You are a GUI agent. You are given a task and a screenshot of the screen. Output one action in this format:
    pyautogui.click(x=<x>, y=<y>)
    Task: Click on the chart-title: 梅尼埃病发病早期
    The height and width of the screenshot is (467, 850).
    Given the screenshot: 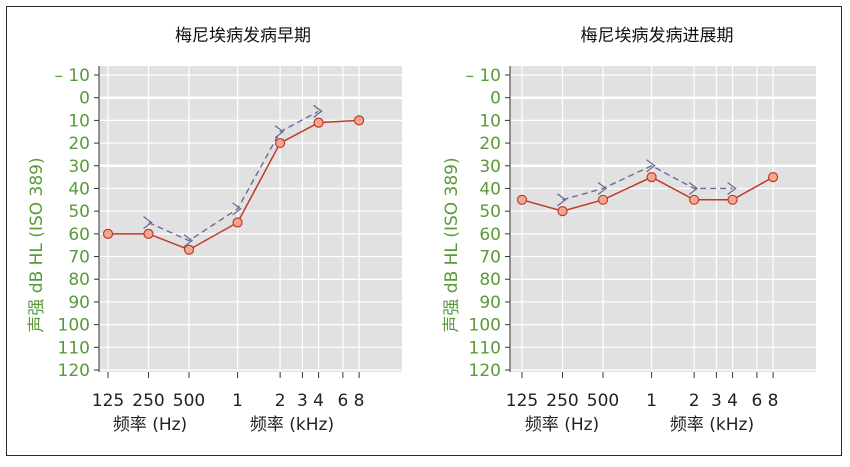 What is the action you would take?
    pyautogui.click(x=243, y=36)
    